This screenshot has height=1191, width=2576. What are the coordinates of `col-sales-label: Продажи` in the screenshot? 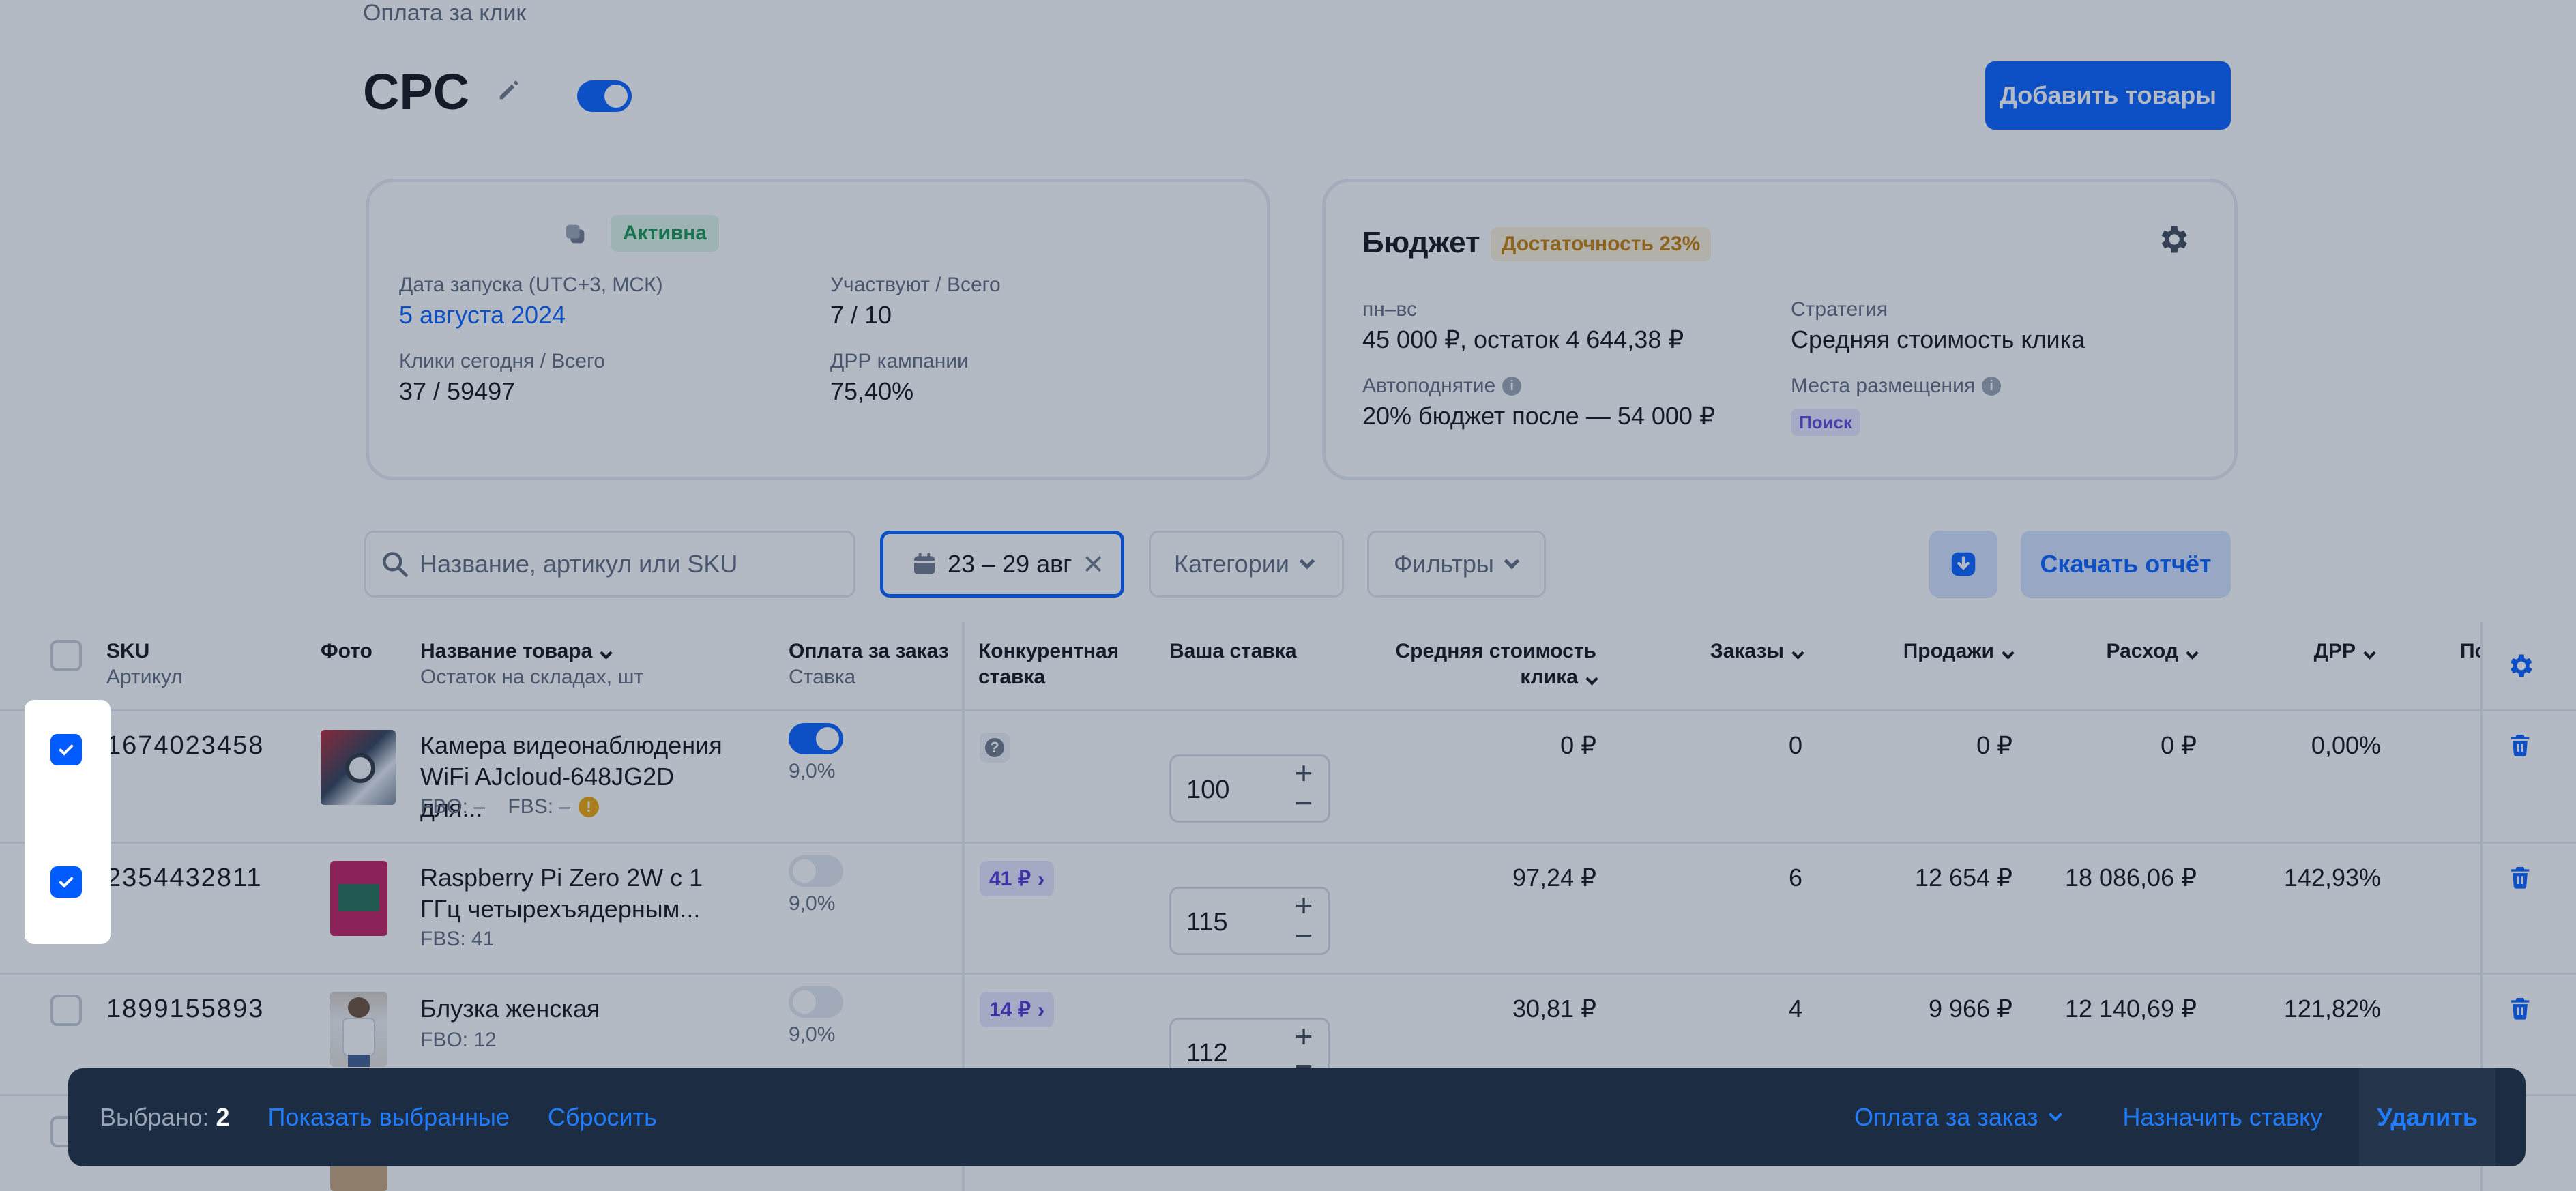 It's located at (1948, 651).